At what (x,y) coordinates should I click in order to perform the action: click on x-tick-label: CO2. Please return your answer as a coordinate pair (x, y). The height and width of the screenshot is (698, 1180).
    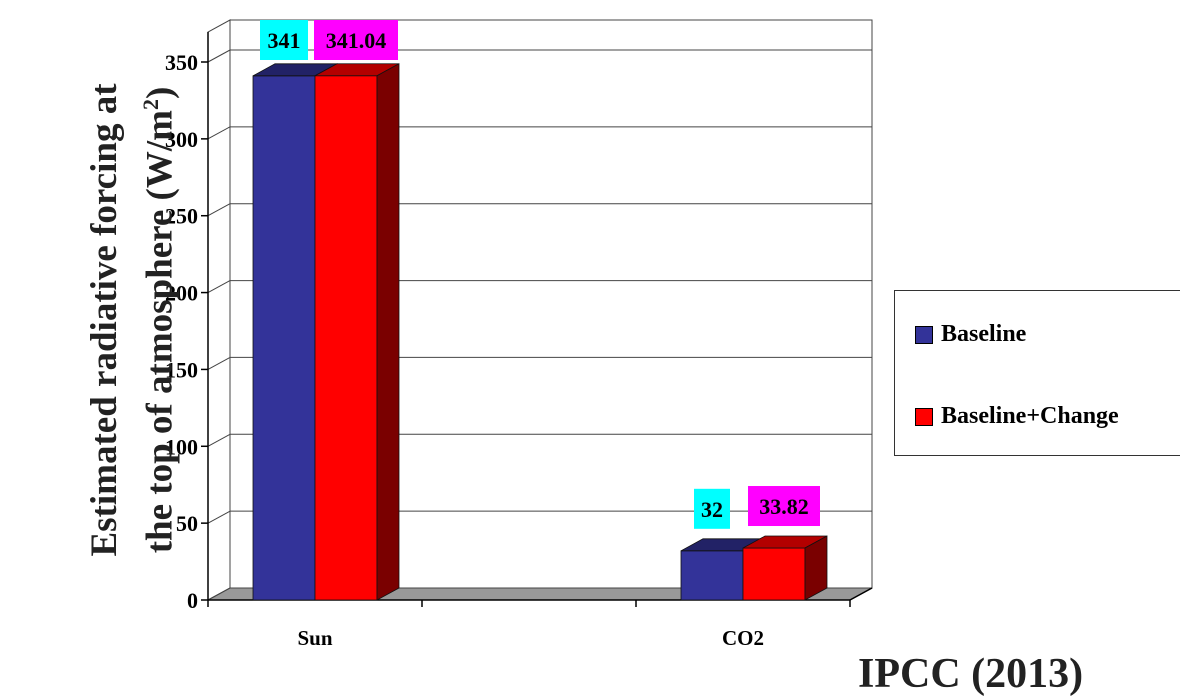
    Looking at the image, I should click on (743, 638).